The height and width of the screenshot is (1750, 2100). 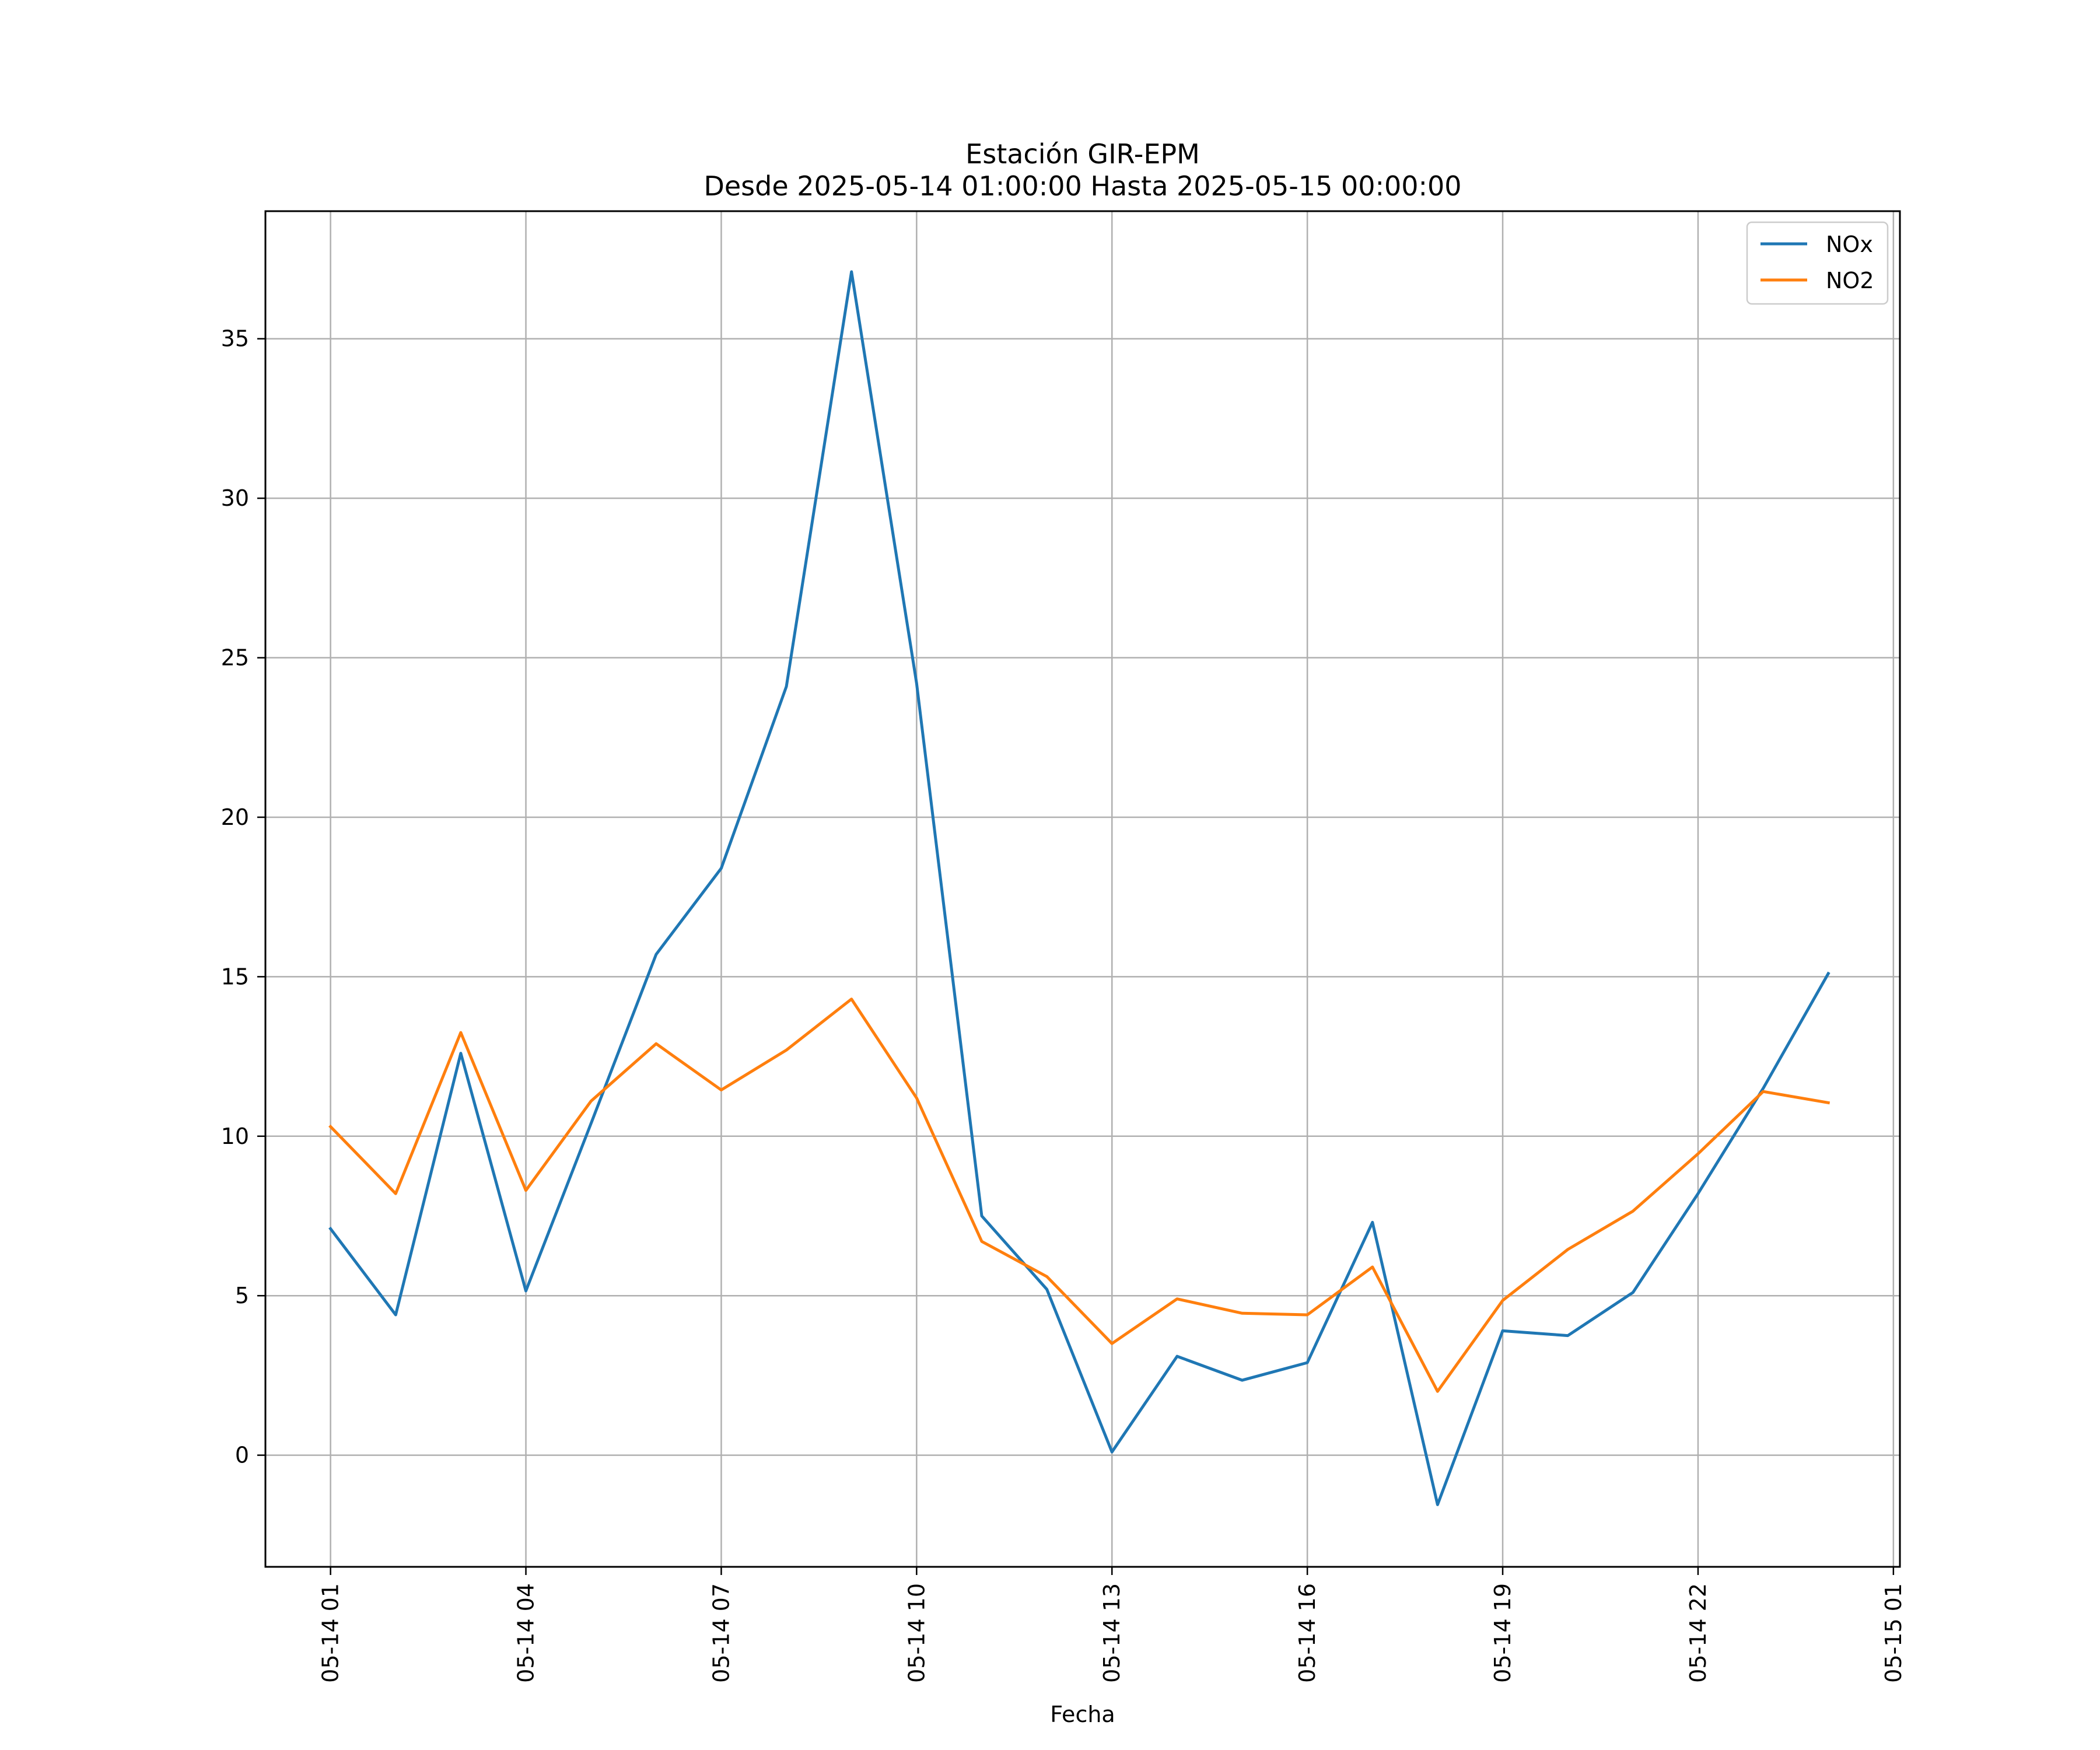 What do you see at coordinates (235, 339) in the screenshot?
I see `y-tick-label: 35` at bounding box center [235, 339].